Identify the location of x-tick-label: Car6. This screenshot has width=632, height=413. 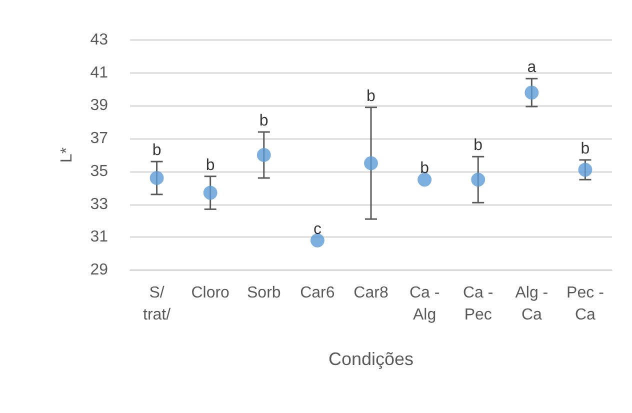
(317, 293).